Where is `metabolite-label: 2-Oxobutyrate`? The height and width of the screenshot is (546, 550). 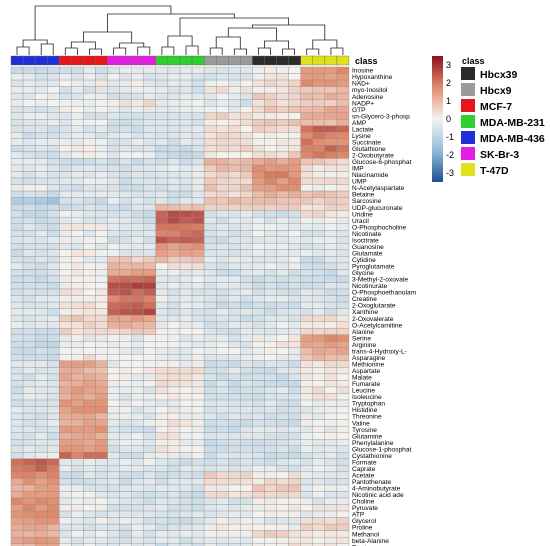 metabolite-label: 2-Oxobutyrate is located at coordinates (373, 156).